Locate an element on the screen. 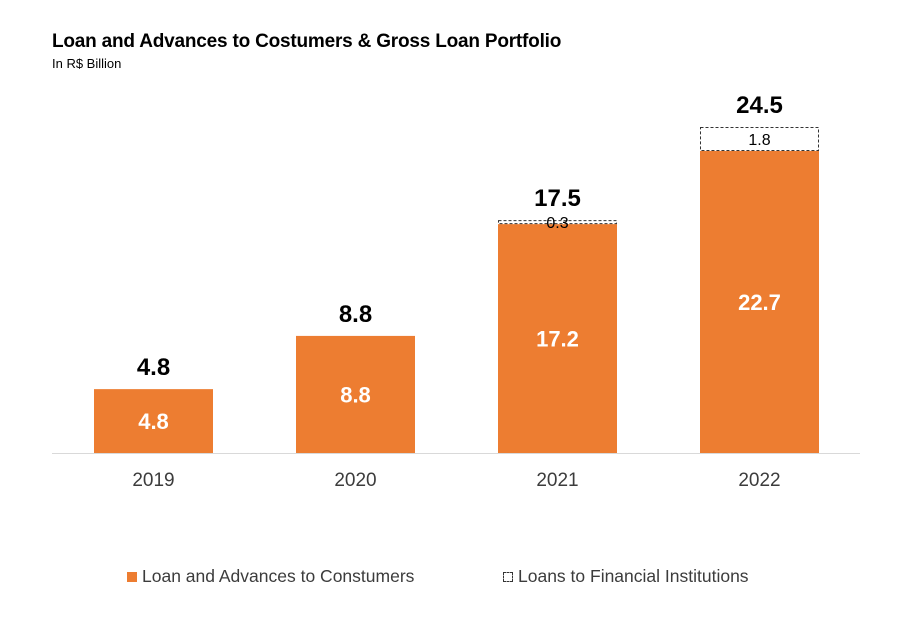  chart-subtitle: In R$ Billion is located at coordinates (87, 63).